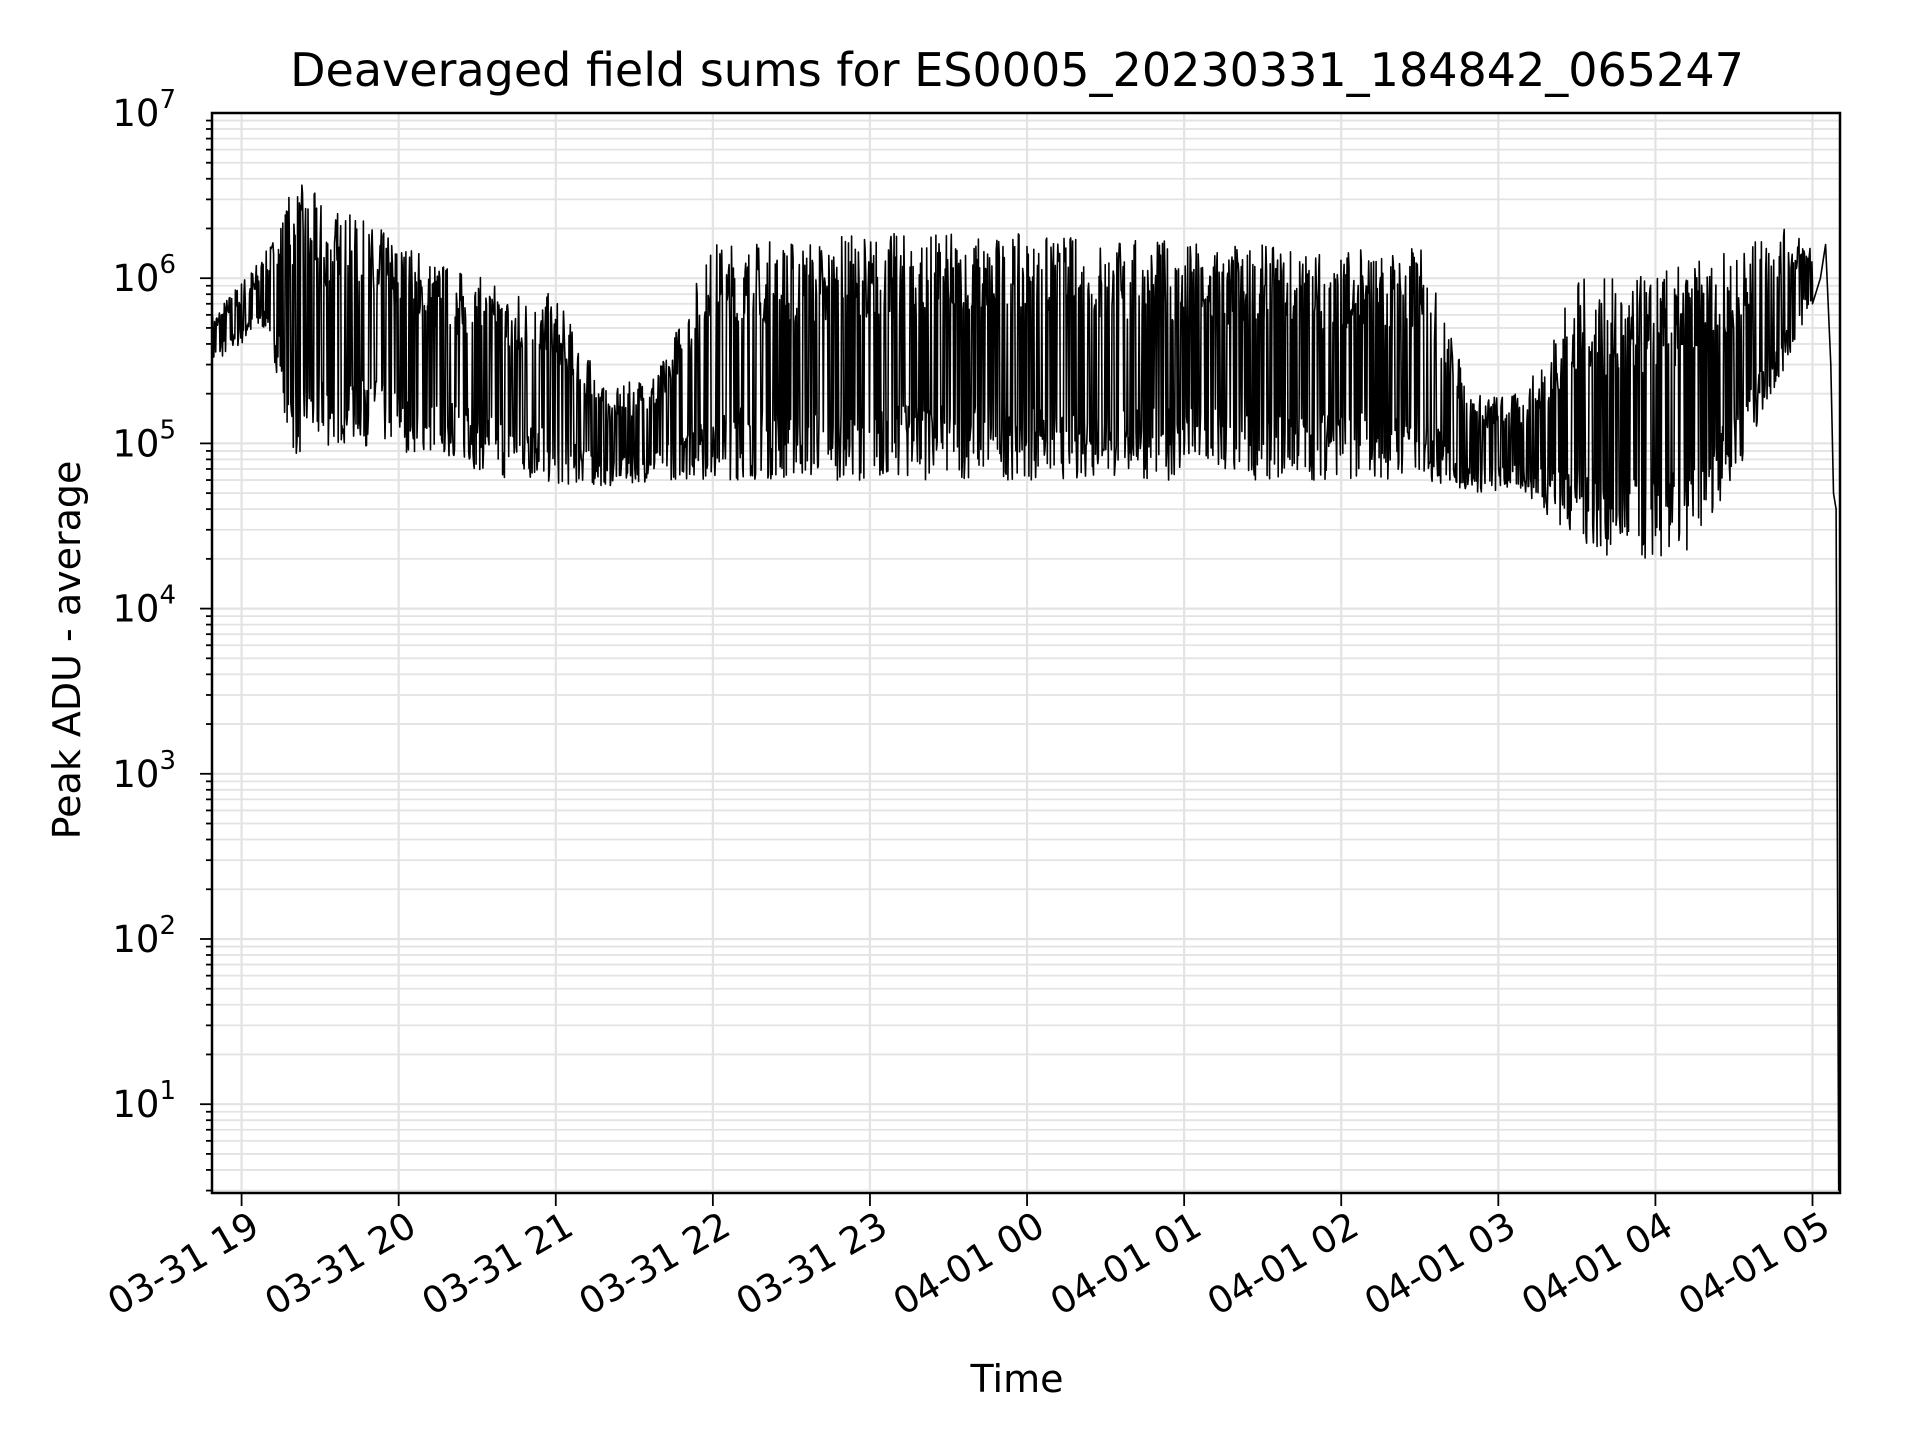 The width and height of the screenshot is (1920, 1440). I want to click on y-tick-label: 10⁵, so click(144, 440).